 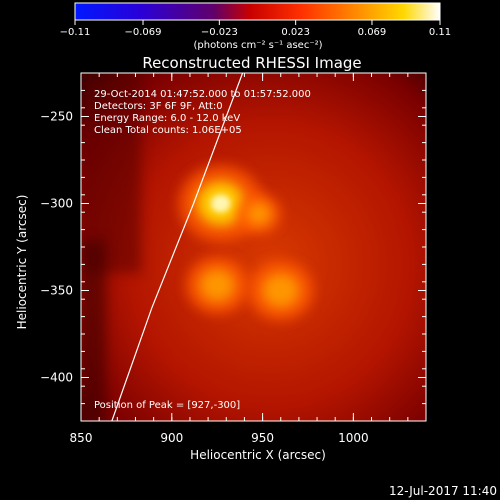 I want to click on y-tick-label: −300, so click(x=56, y=204).